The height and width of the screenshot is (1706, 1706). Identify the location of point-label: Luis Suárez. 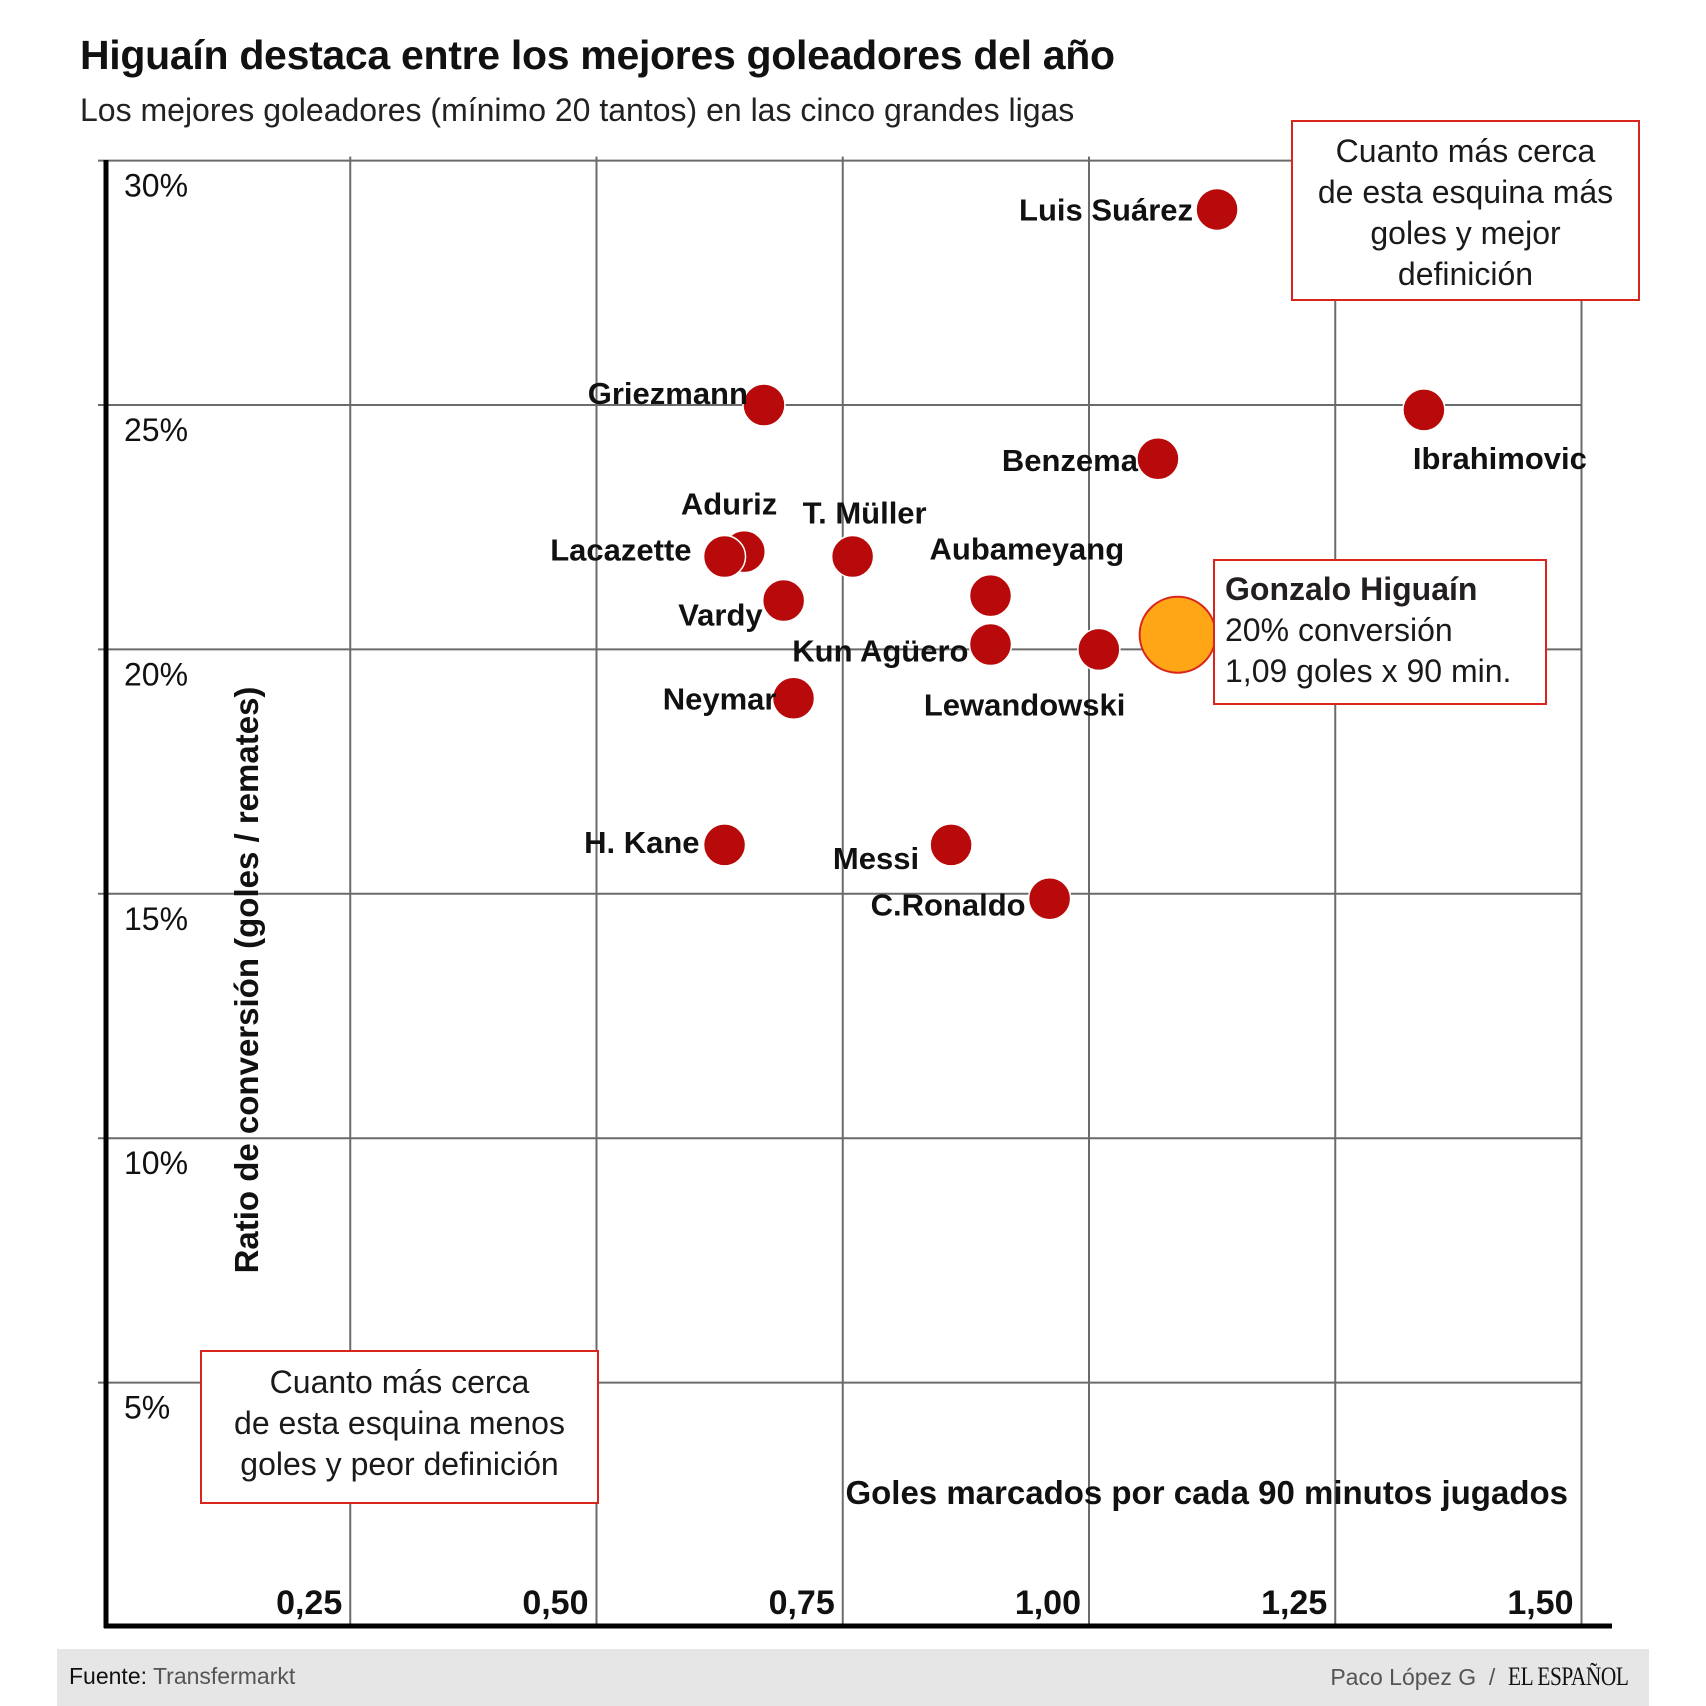
(1106, 209).